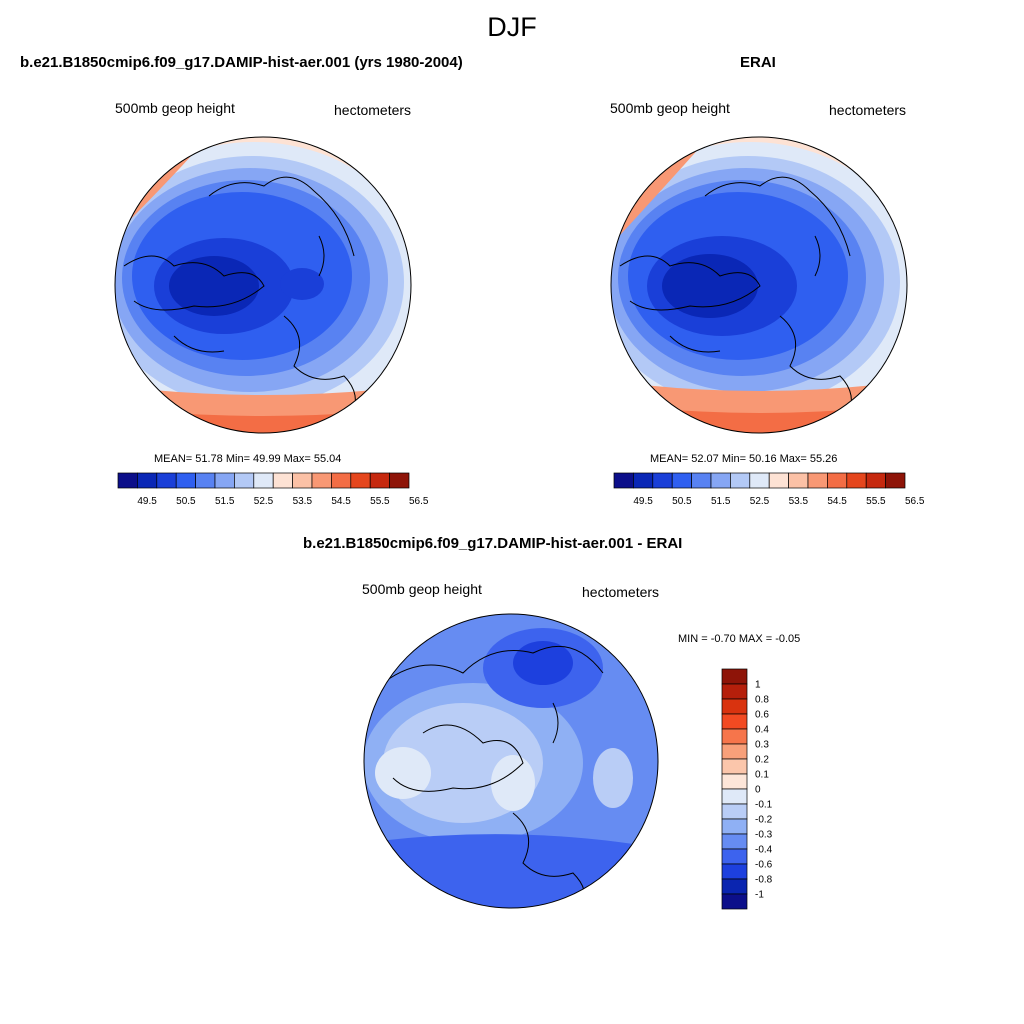  What do you see at coordinates (670, 108) in the screenshot?
I see `panel2-variable-label: 500mb geop height` at bounding box center [670, 108].